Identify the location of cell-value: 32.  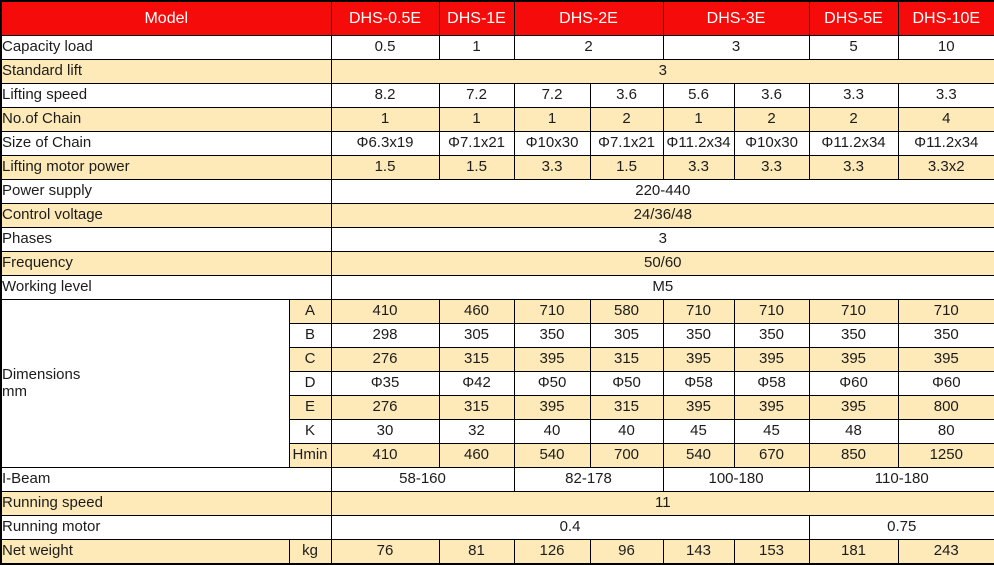
(476, 431).